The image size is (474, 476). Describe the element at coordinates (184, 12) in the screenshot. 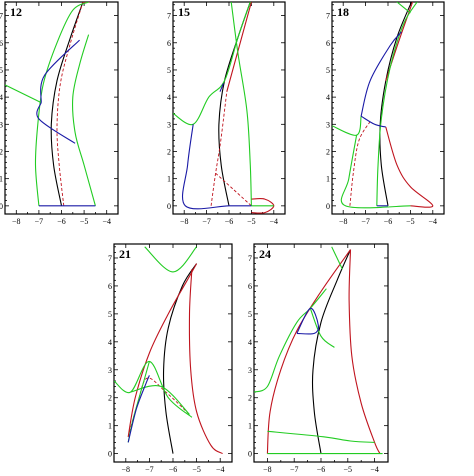

I see `panel-label: 15` at that location.